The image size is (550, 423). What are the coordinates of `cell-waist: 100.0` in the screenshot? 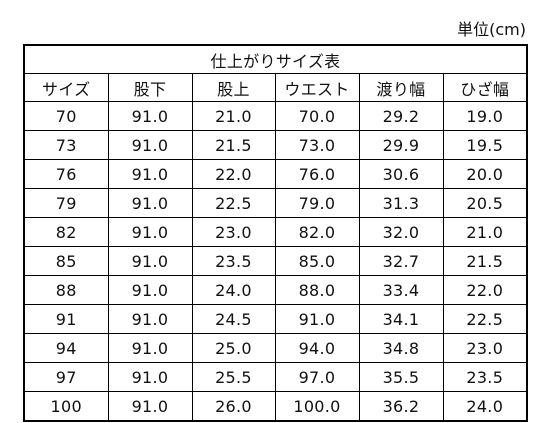 It's located at (317, 406).